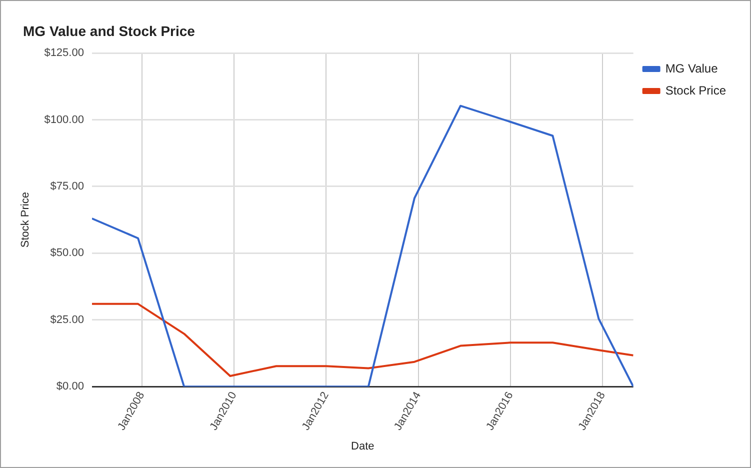  Describe the element at coordinates (64, 120) in the screenshot. I see `y-tick-label: $100.00` at that location.